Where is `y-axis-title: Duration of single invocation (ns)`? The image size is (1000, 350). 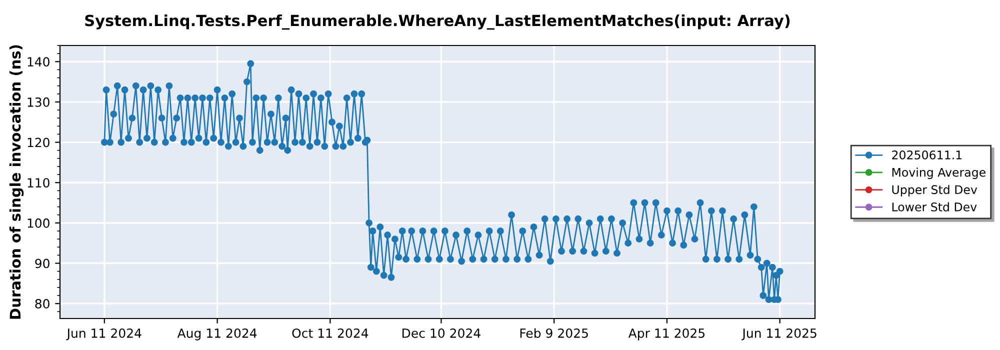 y-axis-title: Duration of single invocation (ns) is located at coordinates (16, 182).